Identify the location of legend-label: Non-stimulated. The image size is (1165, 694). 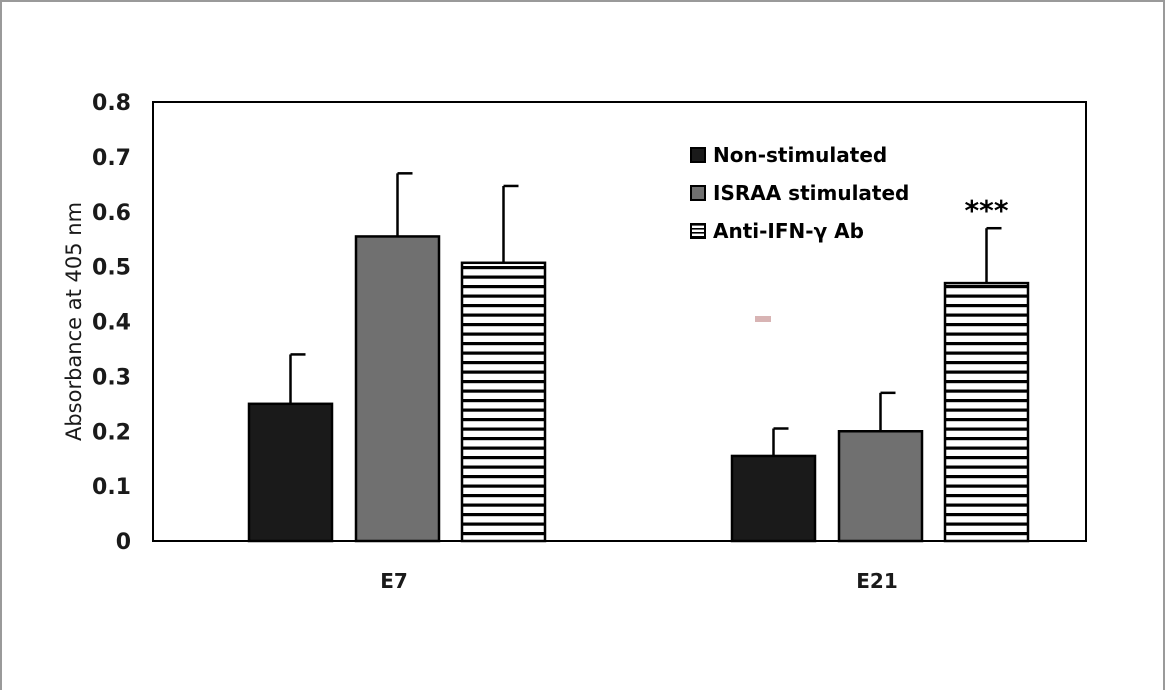
(800, 155).